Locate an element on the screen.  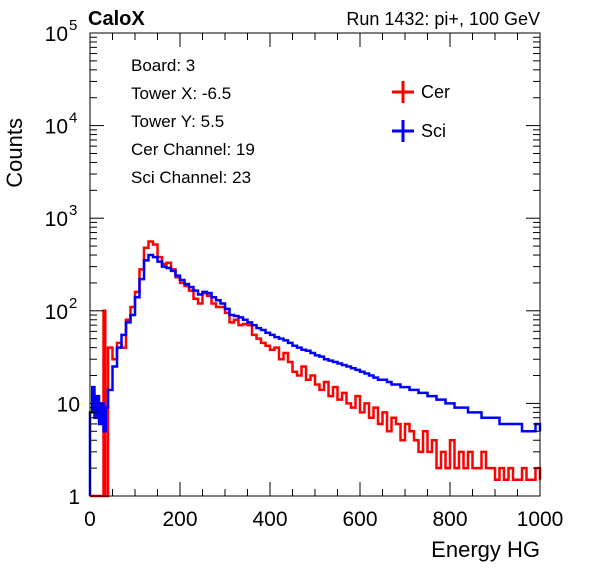
legend-label-cer: Cer is located at coordinates (435, 92).